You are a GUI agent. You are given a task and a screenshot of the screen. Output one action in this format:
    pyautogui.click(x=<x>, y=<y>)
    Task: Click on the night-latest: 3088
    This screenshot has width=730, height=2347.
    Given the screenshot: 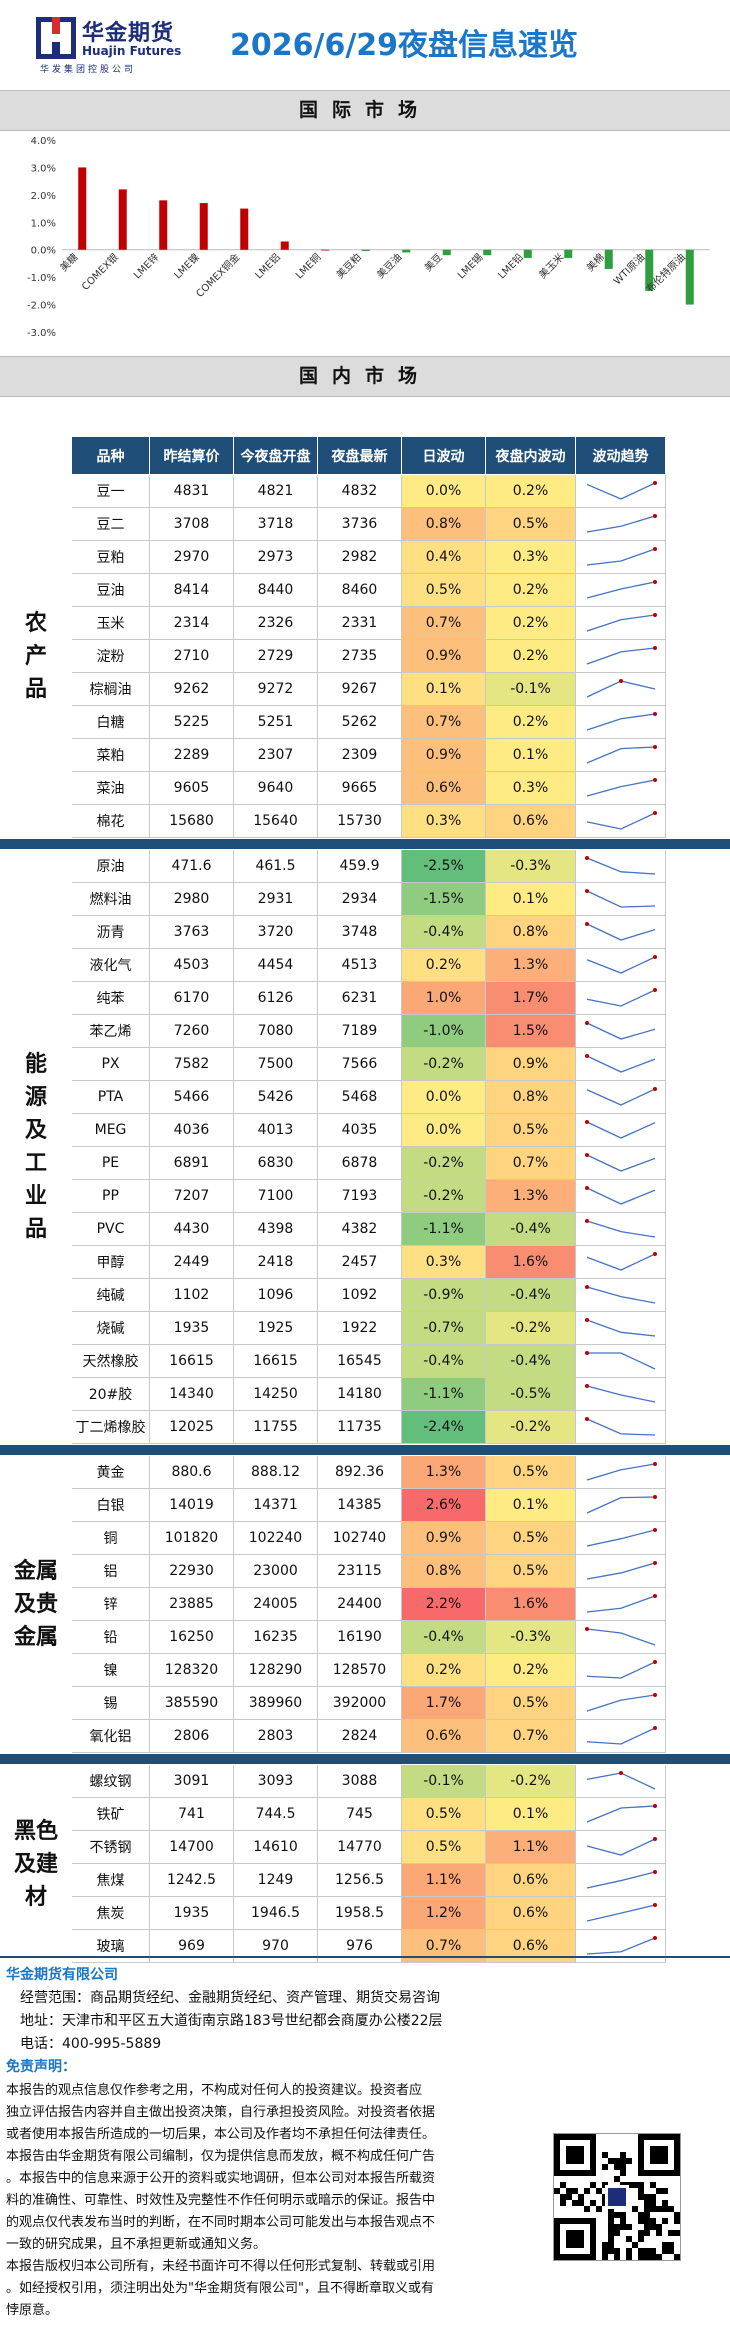 What is the action you would take?
    pyautogui.click(x=360, y=1781)
    